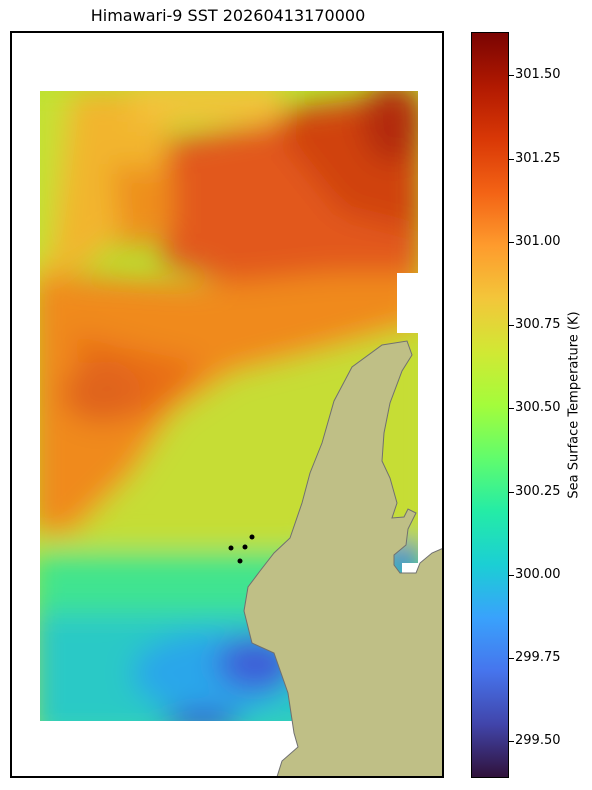  I want to click on station-markers, so click(241, 549).